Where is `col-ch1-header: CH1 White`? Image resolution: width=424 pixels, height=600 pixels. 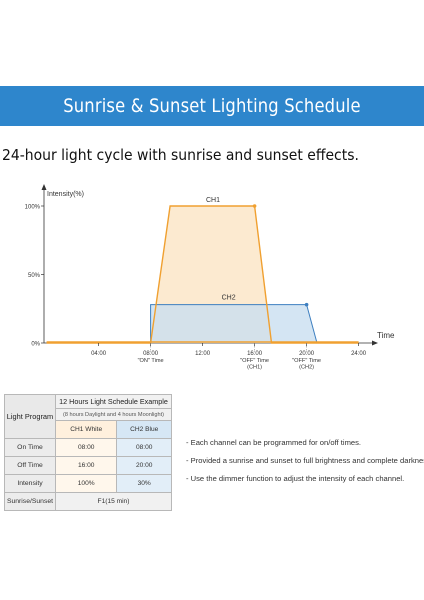
col-ch1-header: CH1 White is located at coordinates (86, 429).